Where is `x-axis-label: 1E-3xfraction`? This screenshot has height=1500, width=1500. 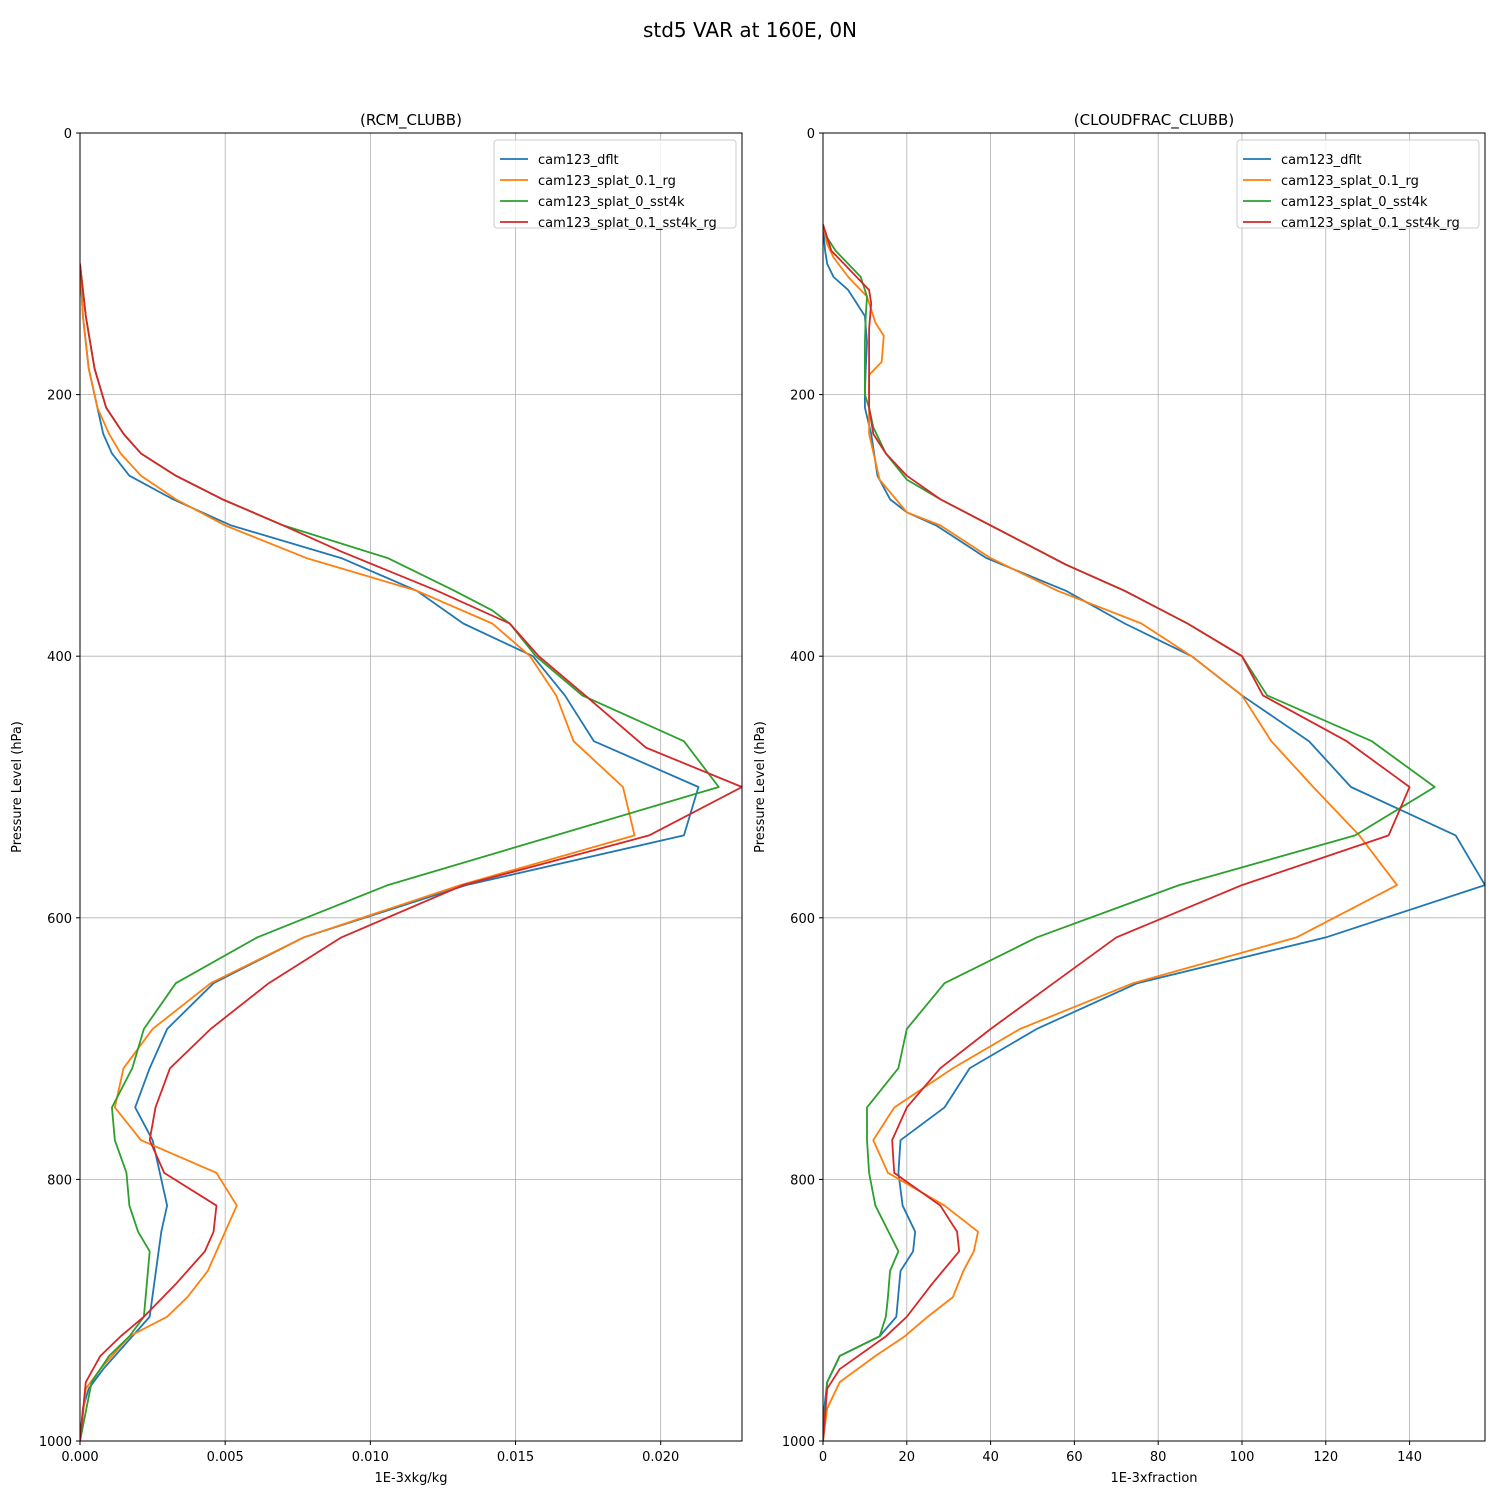
x-axis-label: 1E-3xfraction is located at coordinates (1153, 1478).